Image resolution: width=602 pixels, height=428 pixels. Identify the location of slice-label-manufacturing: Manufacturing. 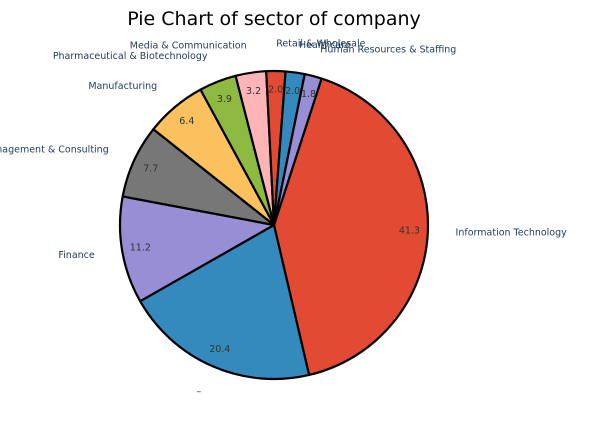
(122, 86).